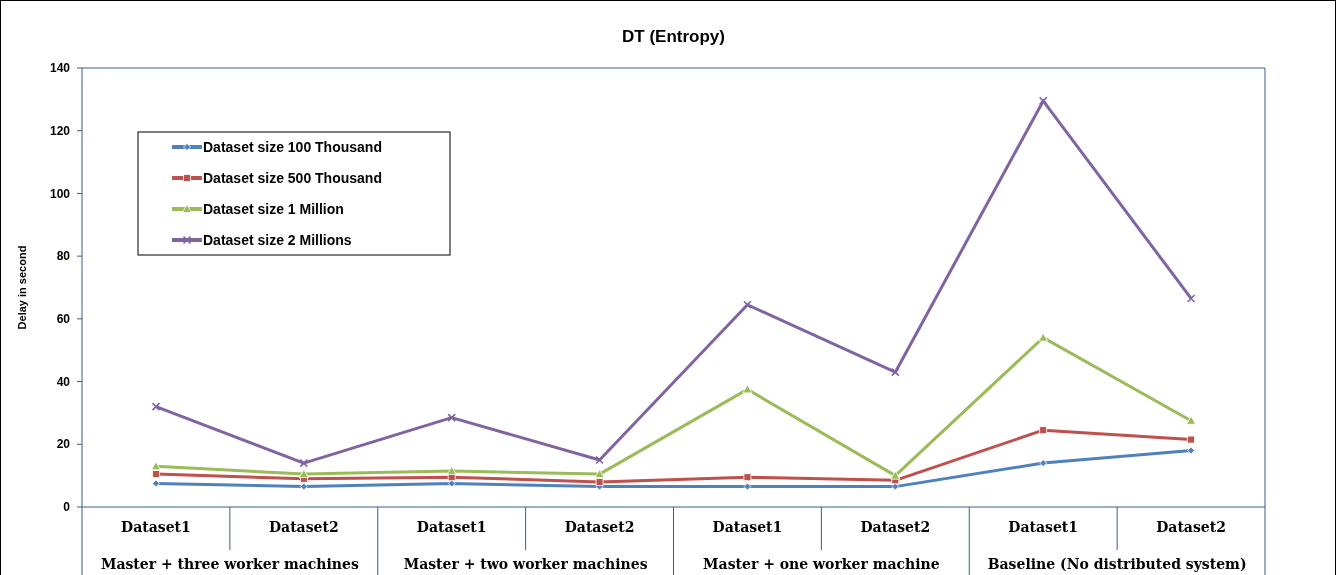  What do you see at coordinates (63, 444) in the screenshot?
I see `y-tick-label: 20` at bounding box center [63, 444].